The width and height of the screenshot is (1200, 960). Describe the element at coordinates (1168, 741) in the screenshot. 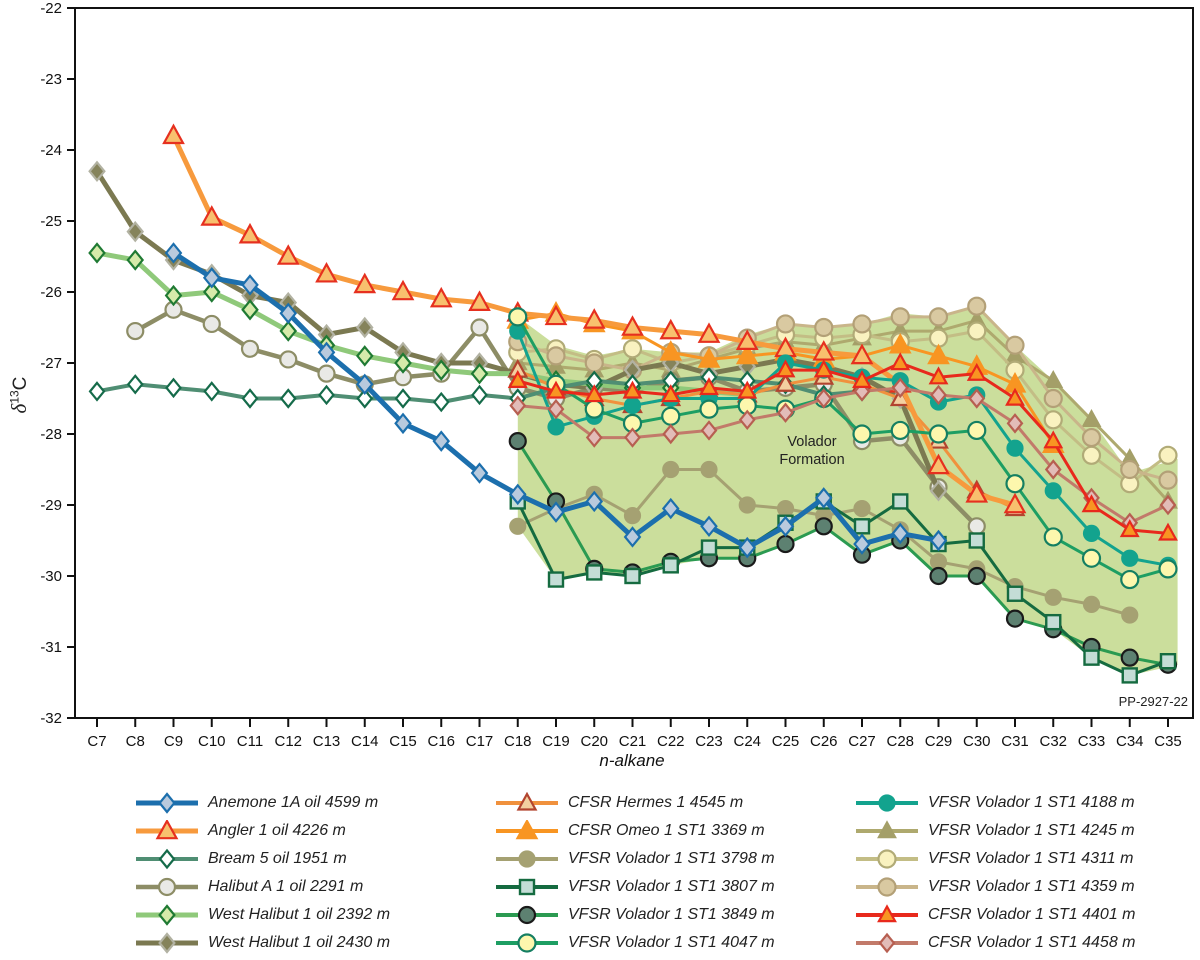

I see `x-tick-label: C35` at that location.